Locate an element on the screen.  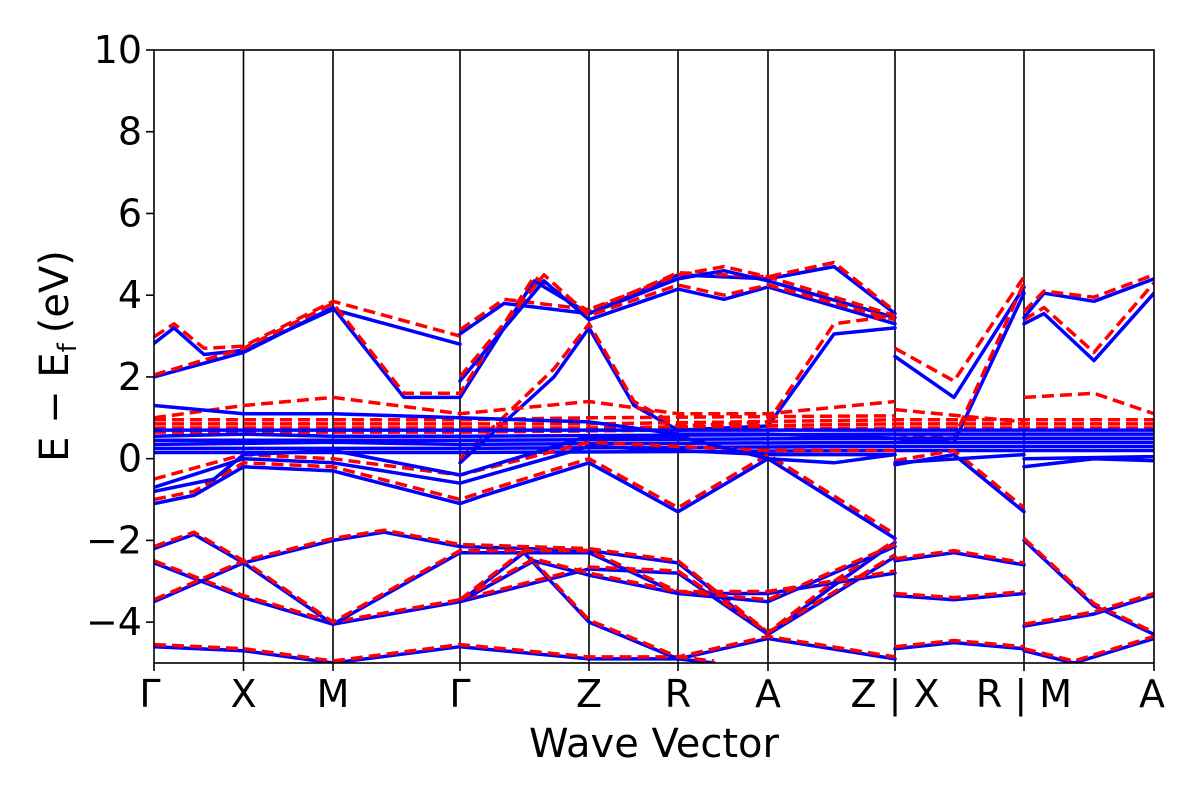
x-axis-ticks: Γ X M Γ Z R A Z | X R | M A is located at coordinates (652, 690).